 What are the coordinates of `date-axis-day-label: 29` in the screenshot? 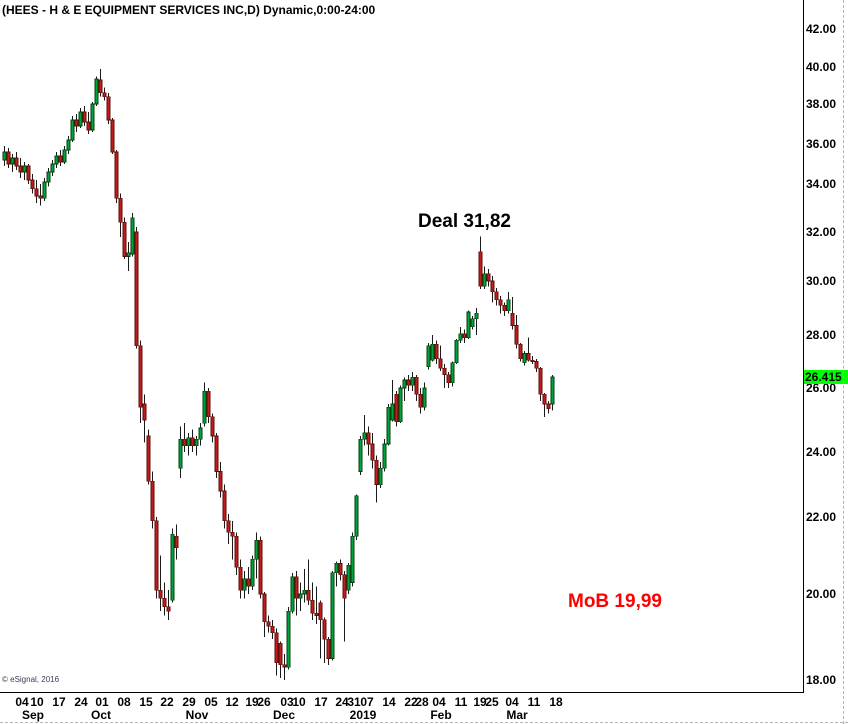 It's located at (189, 702).